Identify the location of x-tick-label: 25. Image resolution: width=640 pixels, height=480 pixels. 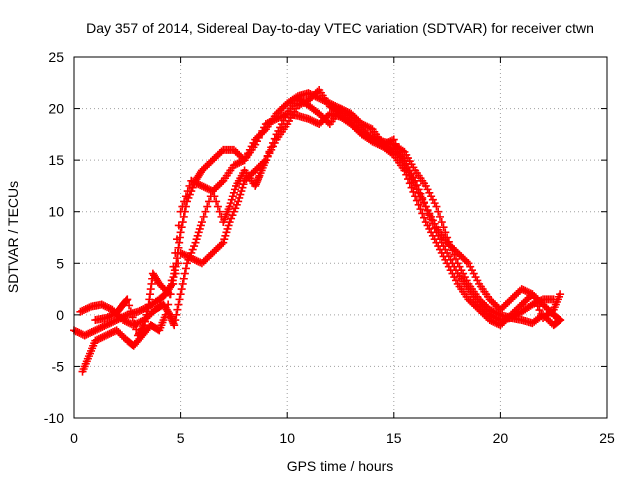
(607, 438).